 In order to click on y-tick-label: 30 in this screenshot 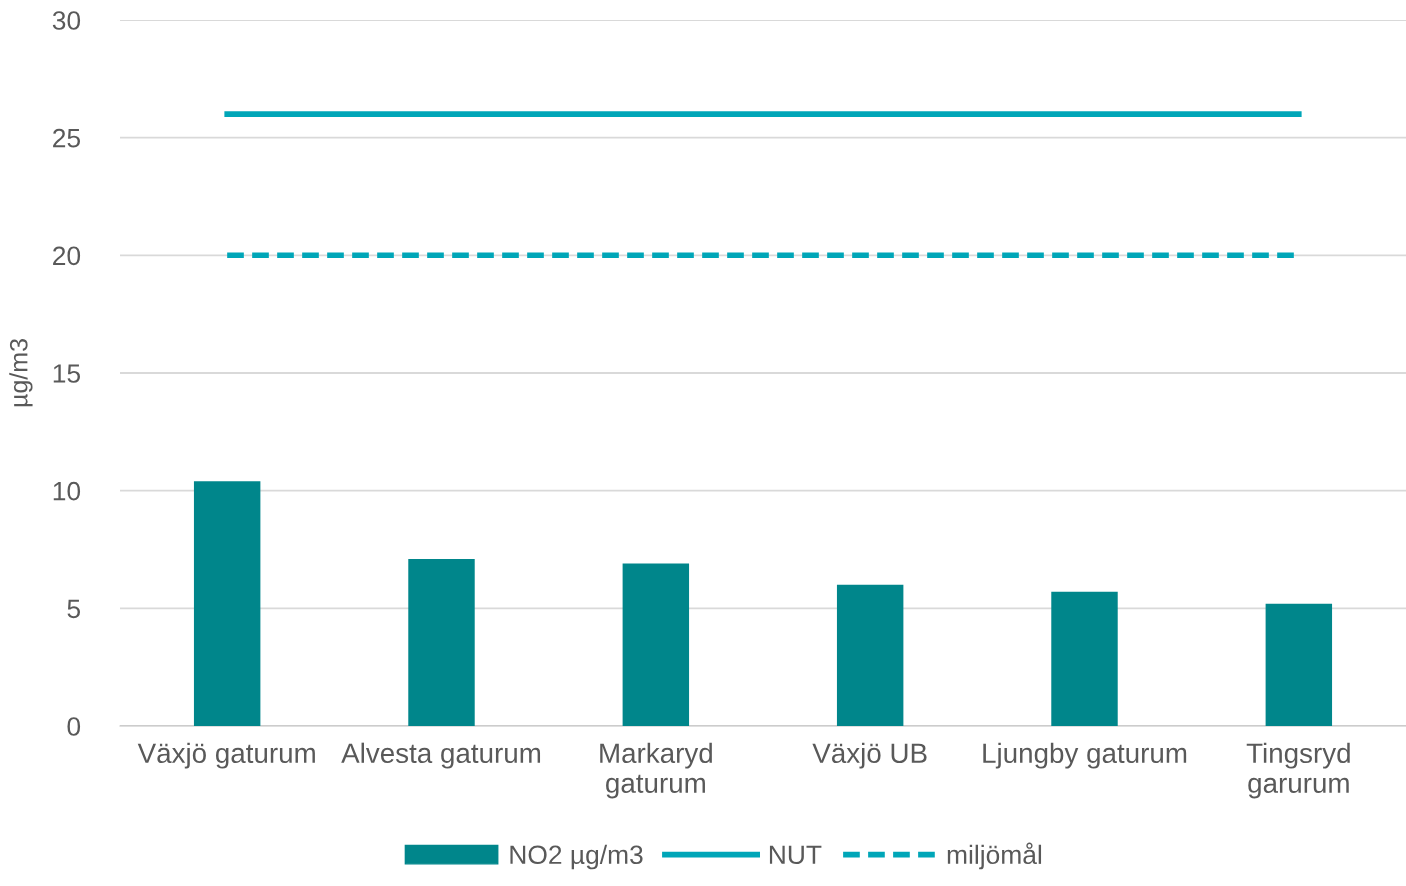, I will do `click(66, 20)`.